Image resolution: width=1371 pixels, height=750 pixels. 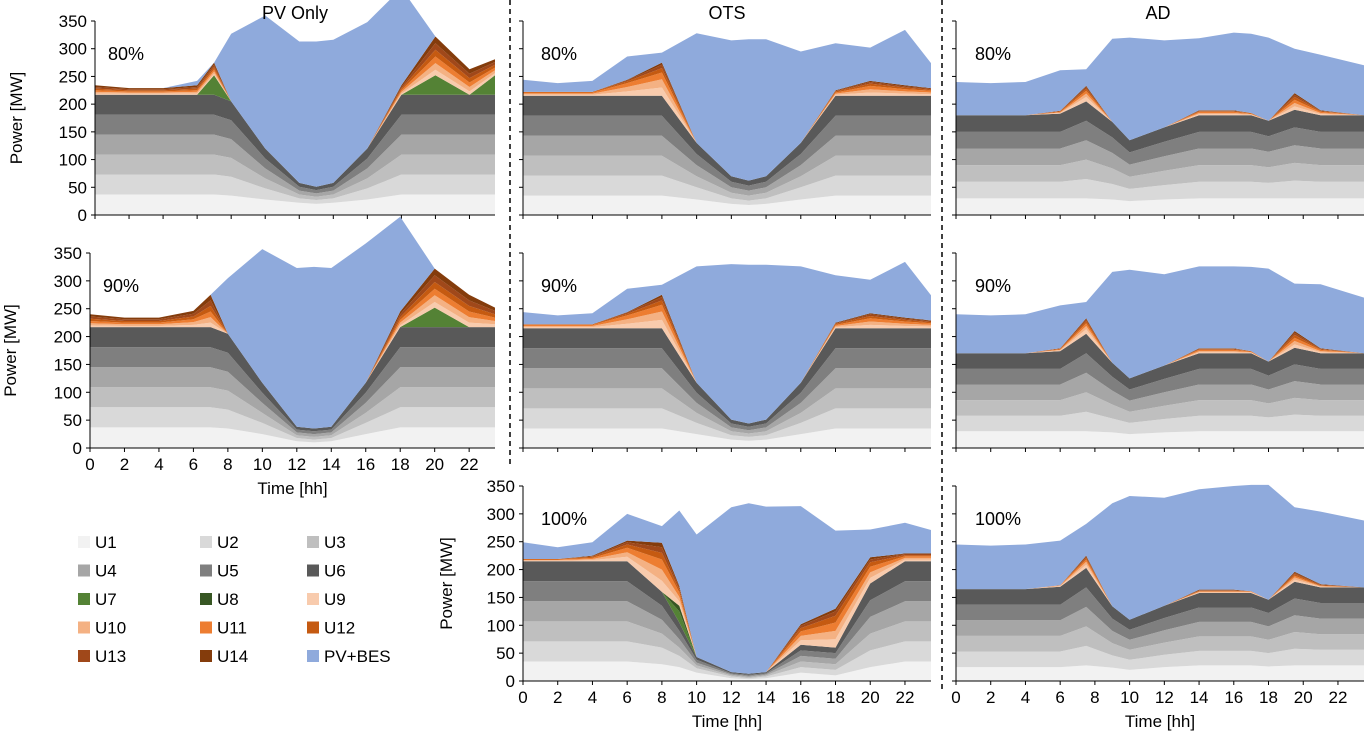 What do you see at coordinates (124, 464) in the screenshot?
I see `x-tick-label: 2` at bounding box center [124, 464].